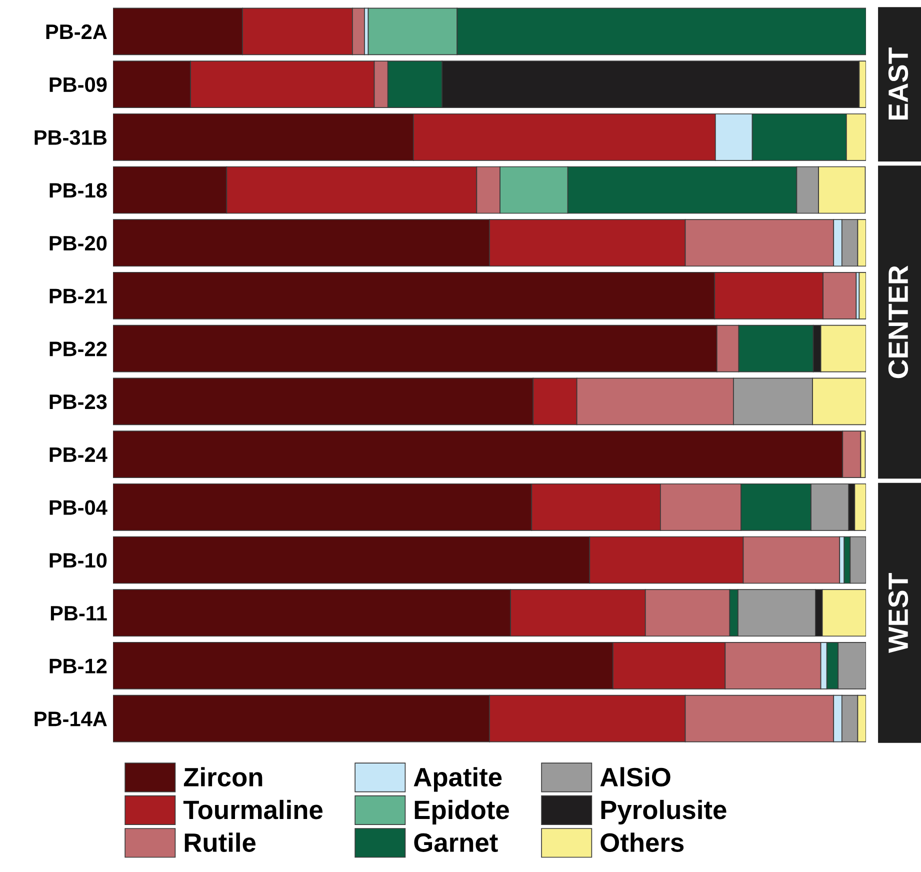  I want to click on y-tick-label: PB-23, so click(78, 402).